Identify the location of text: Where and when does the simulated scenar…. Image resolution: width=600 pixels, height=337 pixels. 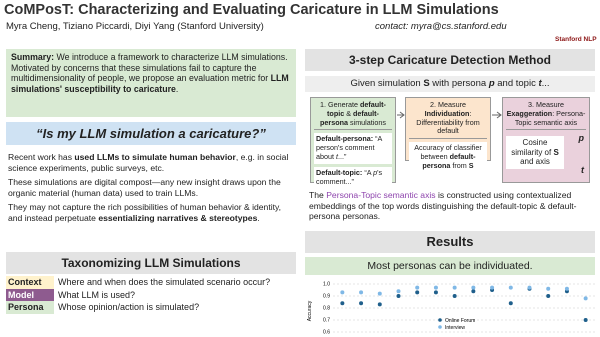
(164, 282).